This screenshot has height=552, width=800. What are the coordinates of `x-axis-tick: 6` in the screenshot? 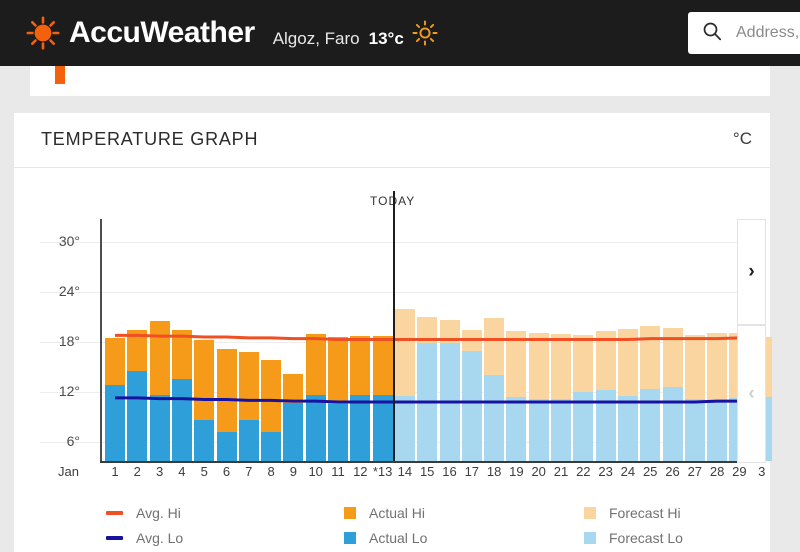 It's located at (226, 471).